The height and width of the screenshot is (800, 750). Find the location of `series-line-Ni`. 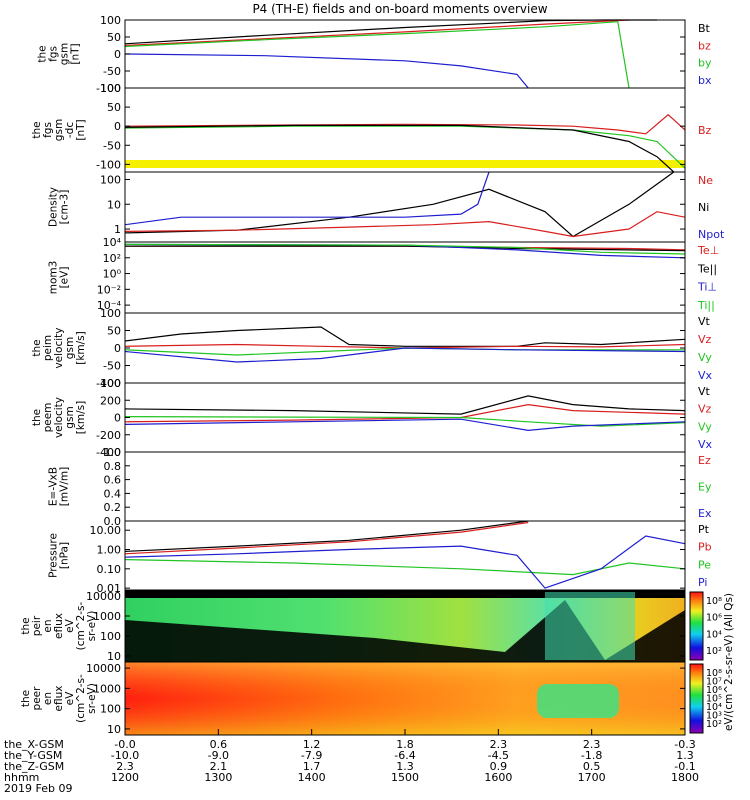

series-line-Ni is located at coordinates (399, 204).